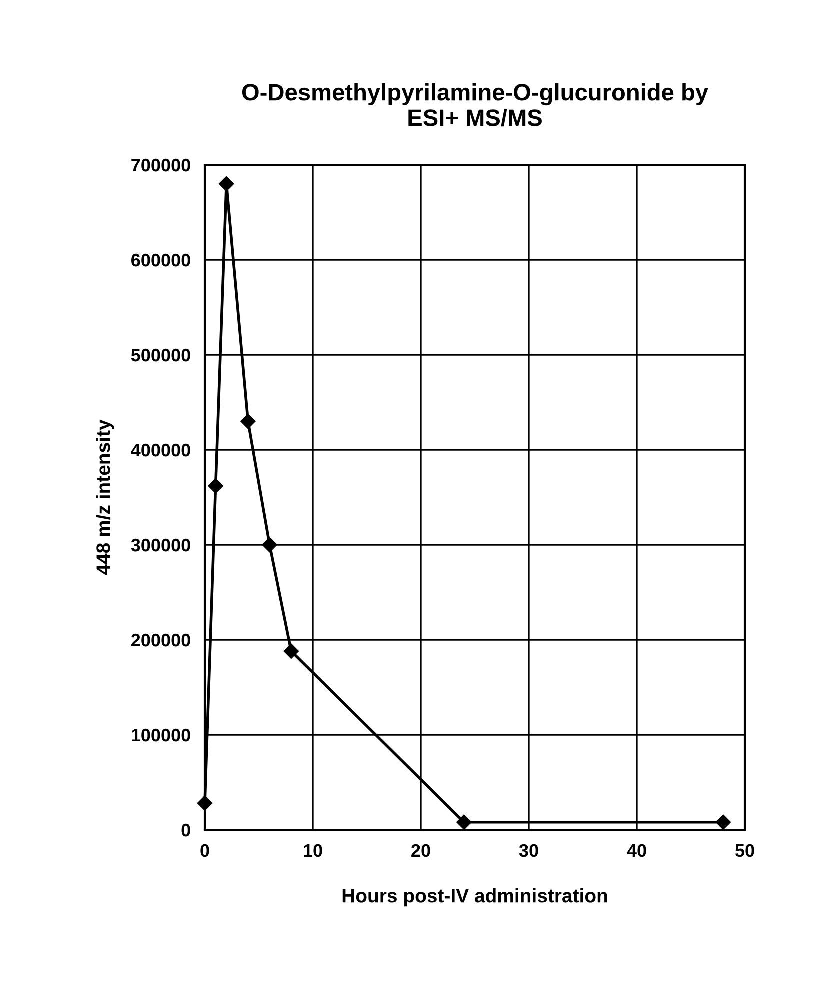  What do you see at coordinates (105, 498) in the screenshot?
I see `y-axis-title: 448 m/z intensity` at bounding box center [105, 498].